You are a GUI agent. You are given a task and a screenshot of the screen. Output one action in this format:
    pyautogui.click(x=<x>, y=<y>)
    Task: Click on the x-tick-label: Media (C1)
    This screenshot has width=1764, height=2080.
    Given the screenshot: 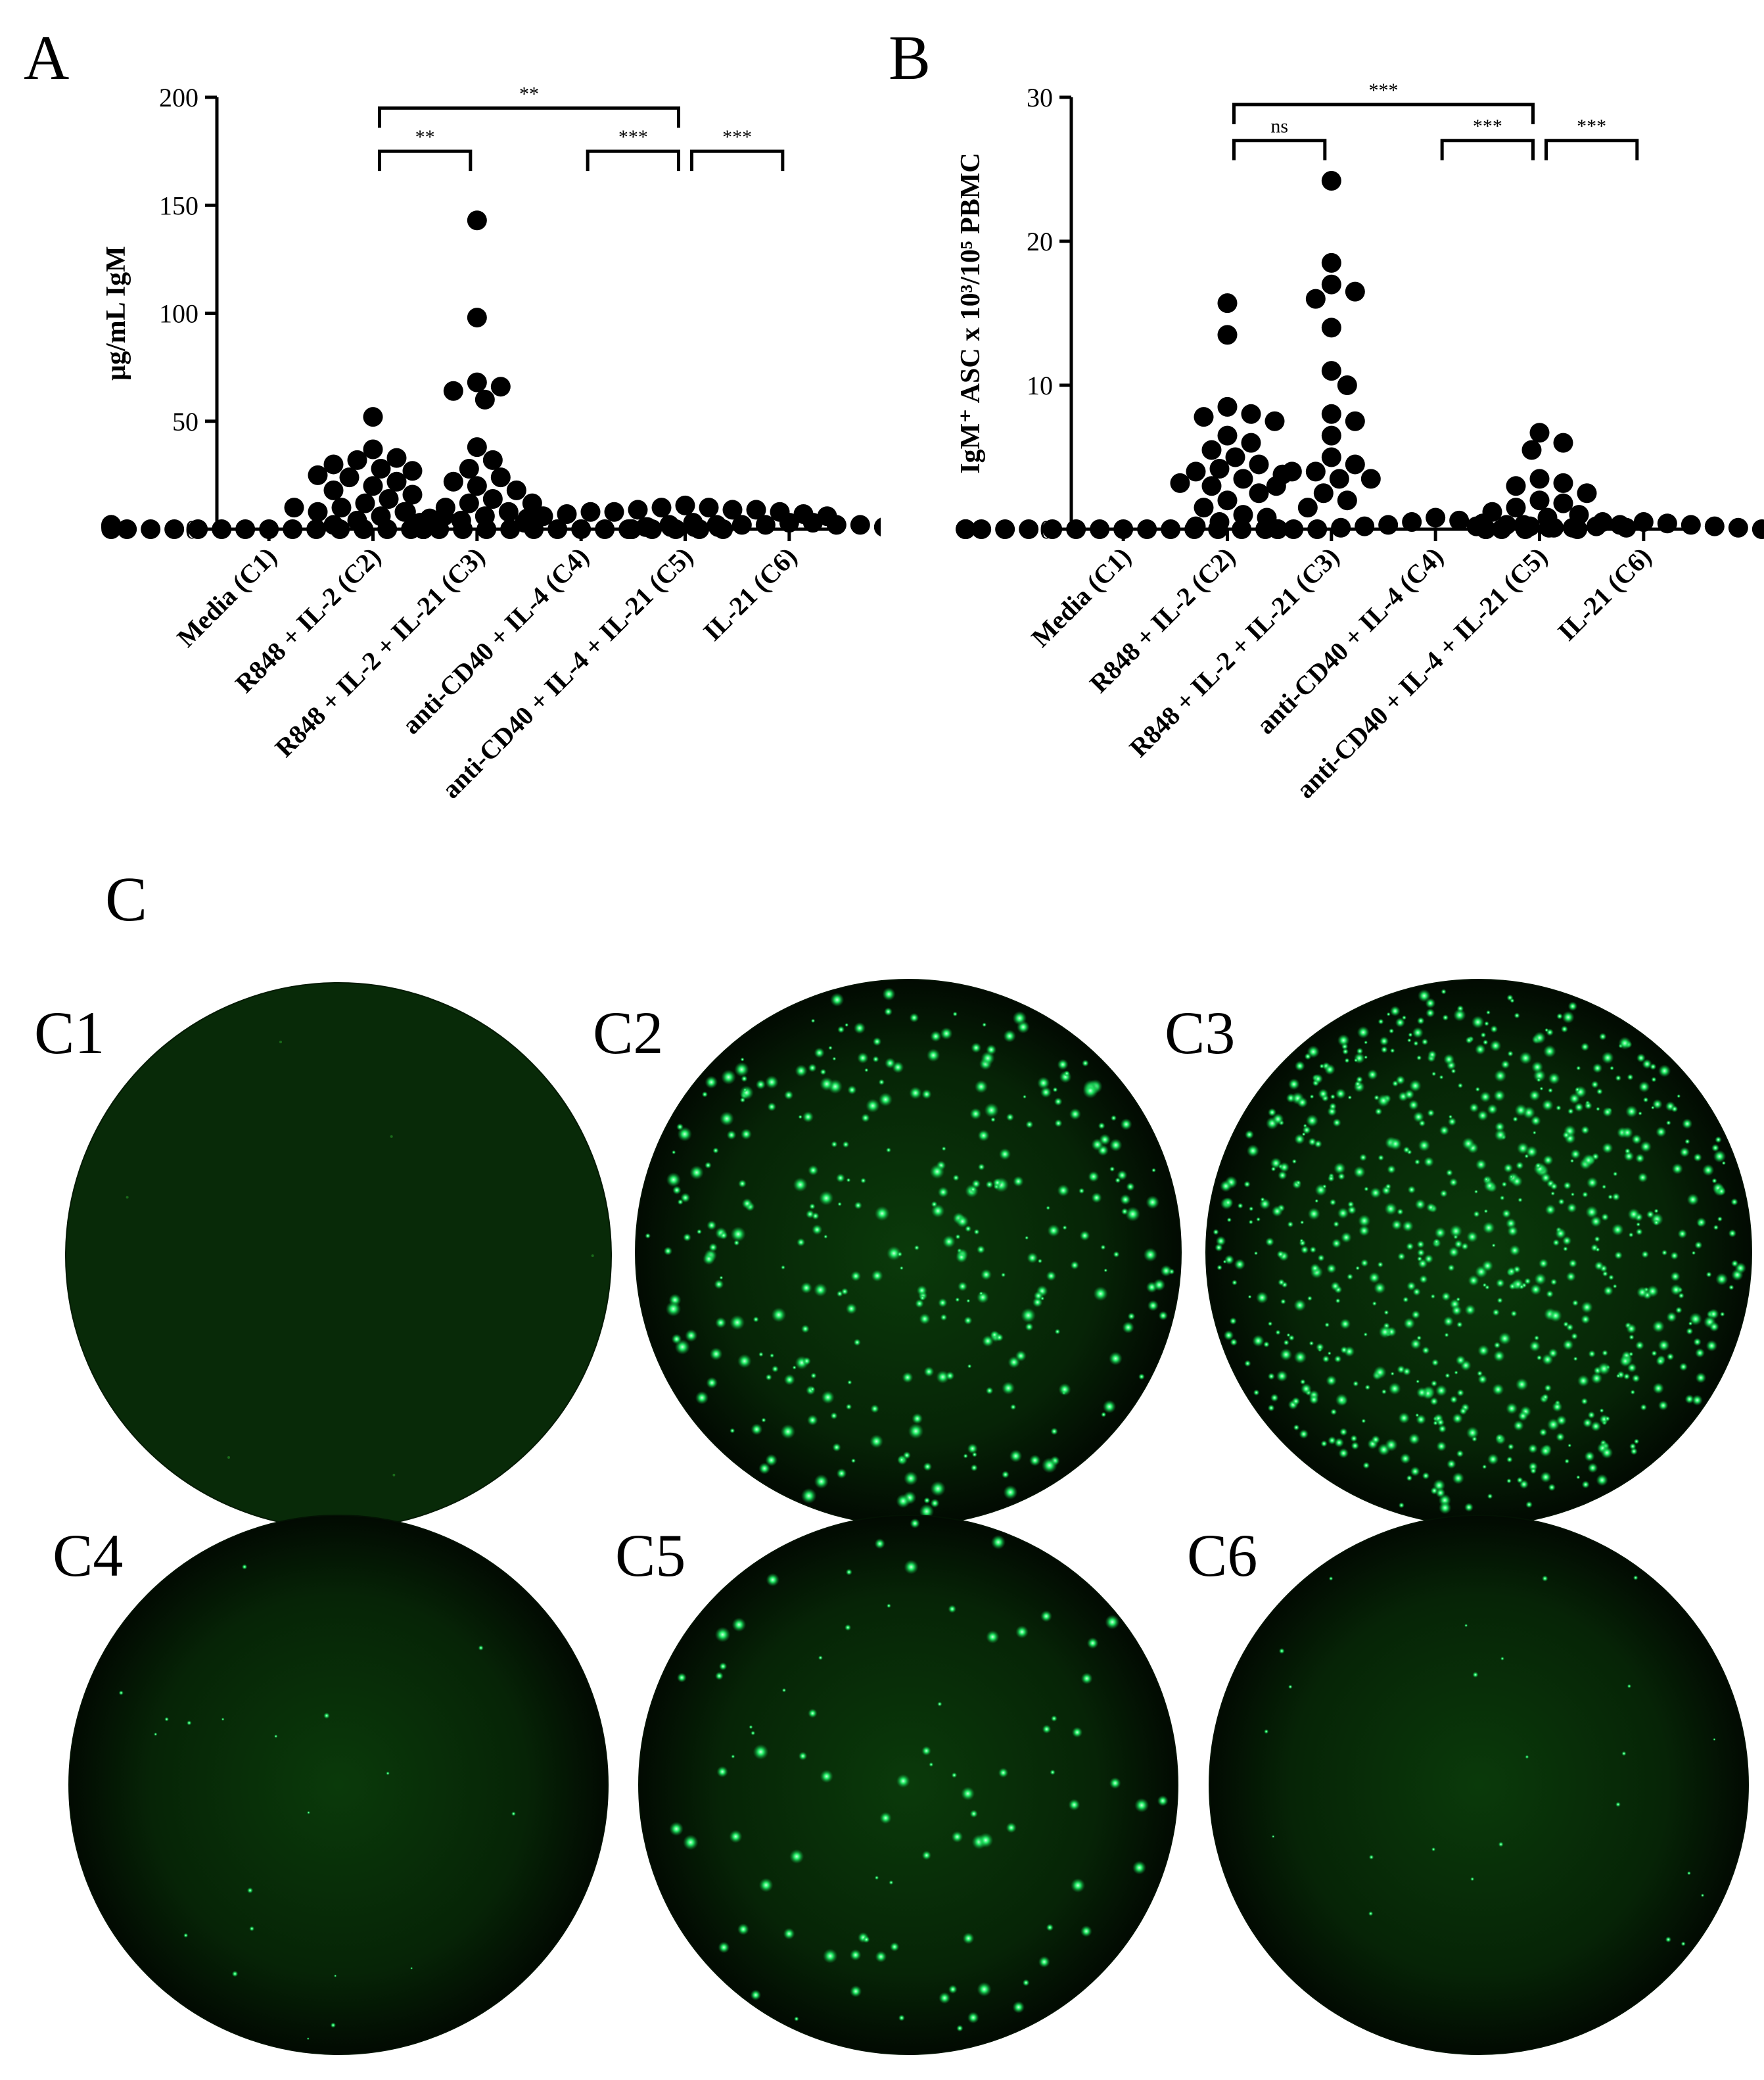 What is the action you would take?
    pyautogui.click(x=226, y=597)
    